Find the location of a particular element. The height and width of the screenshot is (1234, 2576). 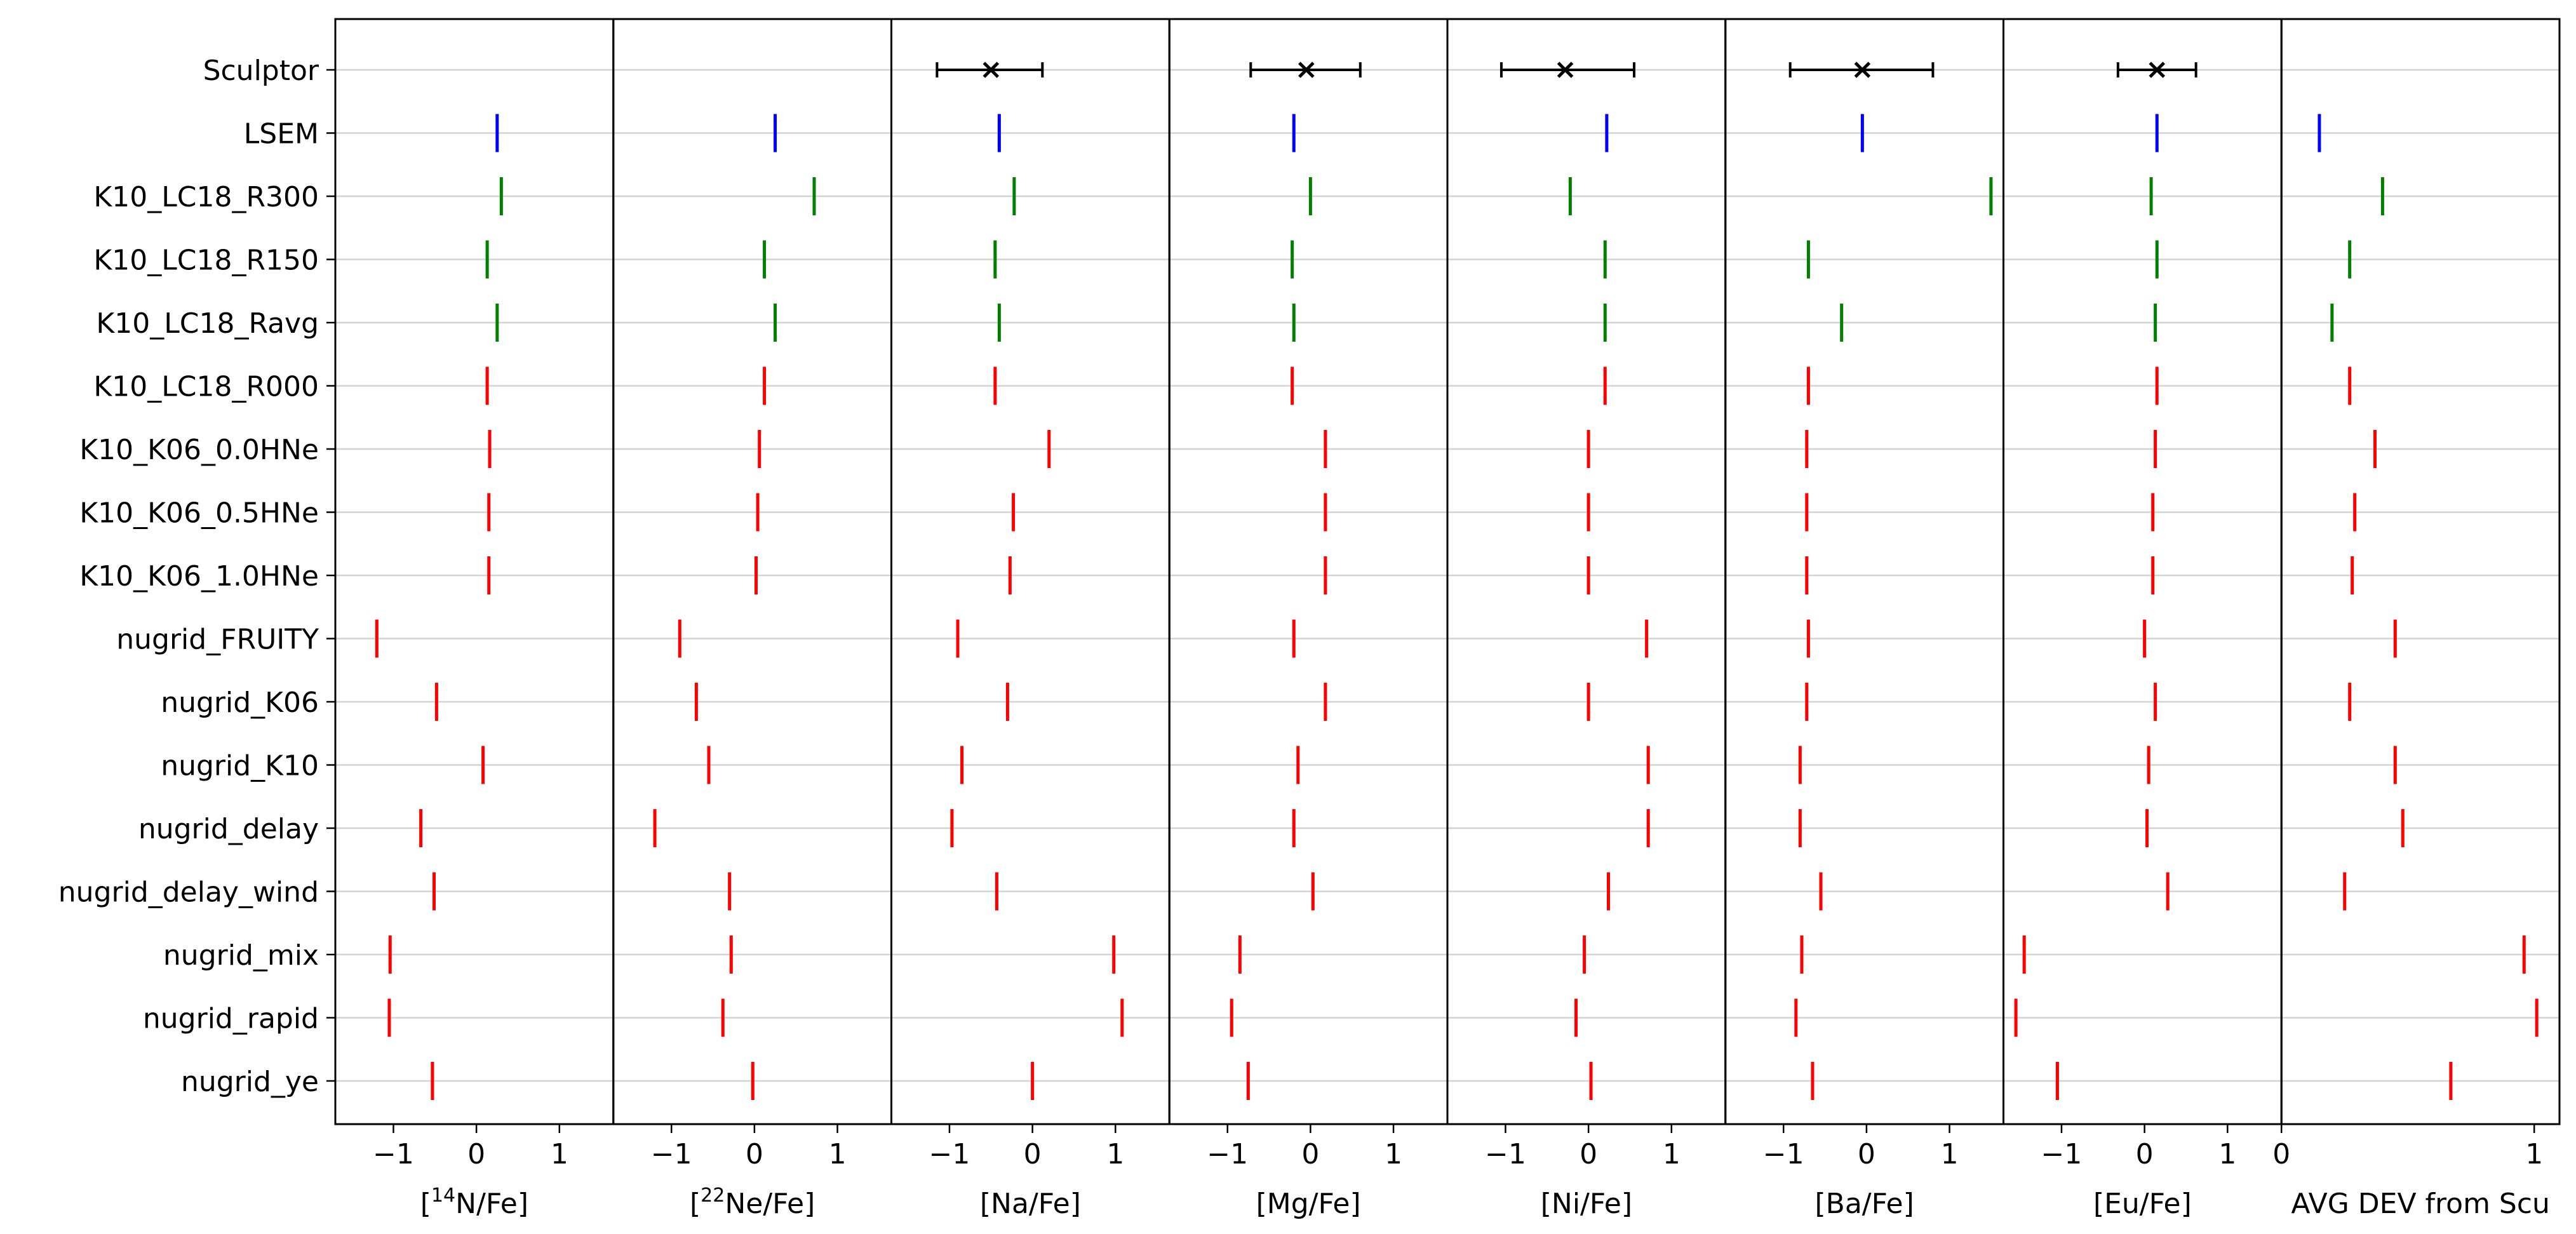

row-label: nugrid_delay is located at coordinates (228, 829).